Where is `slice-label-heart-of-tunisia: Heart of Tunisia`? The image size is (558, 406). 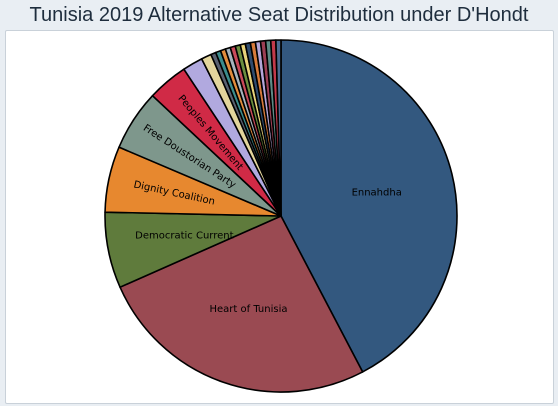 slice-label-heart-of-tunisia: Heart of Tunisia is located at coordinates (249, 309).